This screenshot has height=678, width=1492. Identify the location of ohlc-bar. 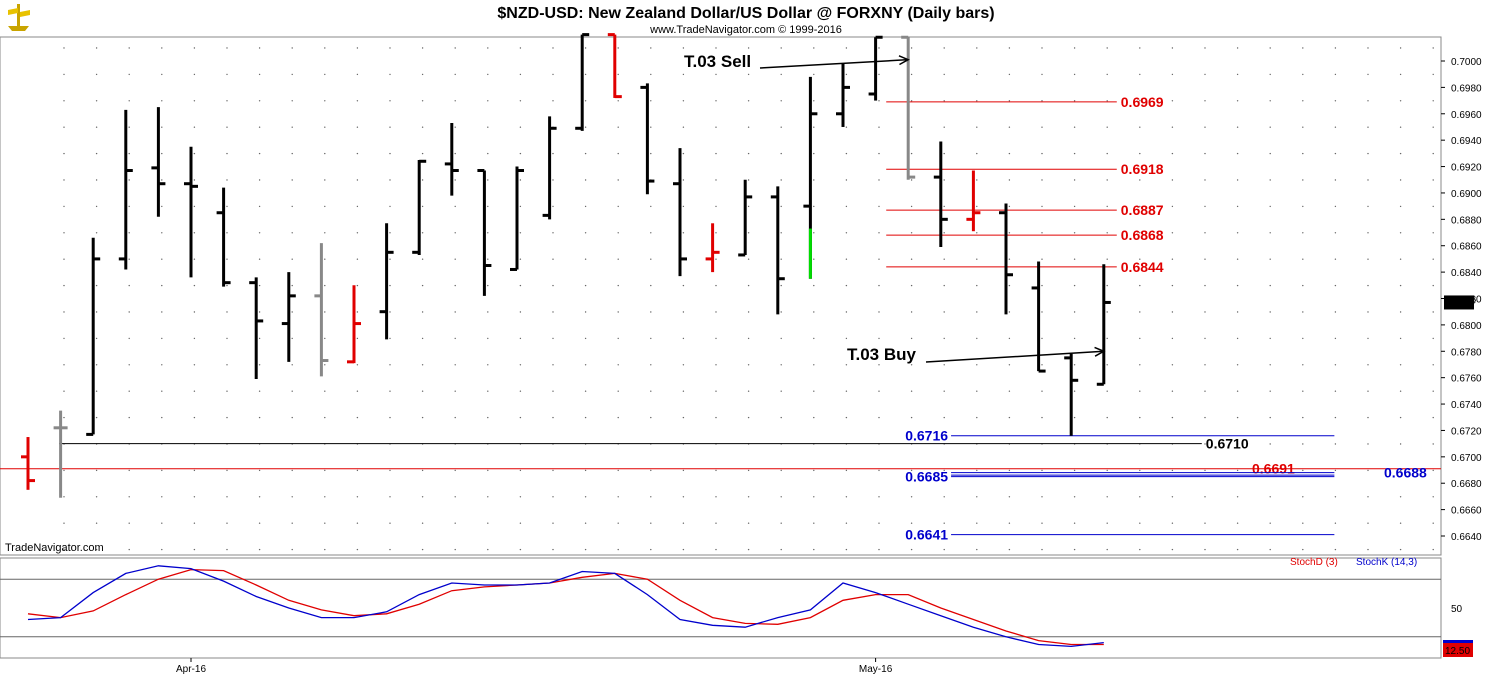
(810, 177).